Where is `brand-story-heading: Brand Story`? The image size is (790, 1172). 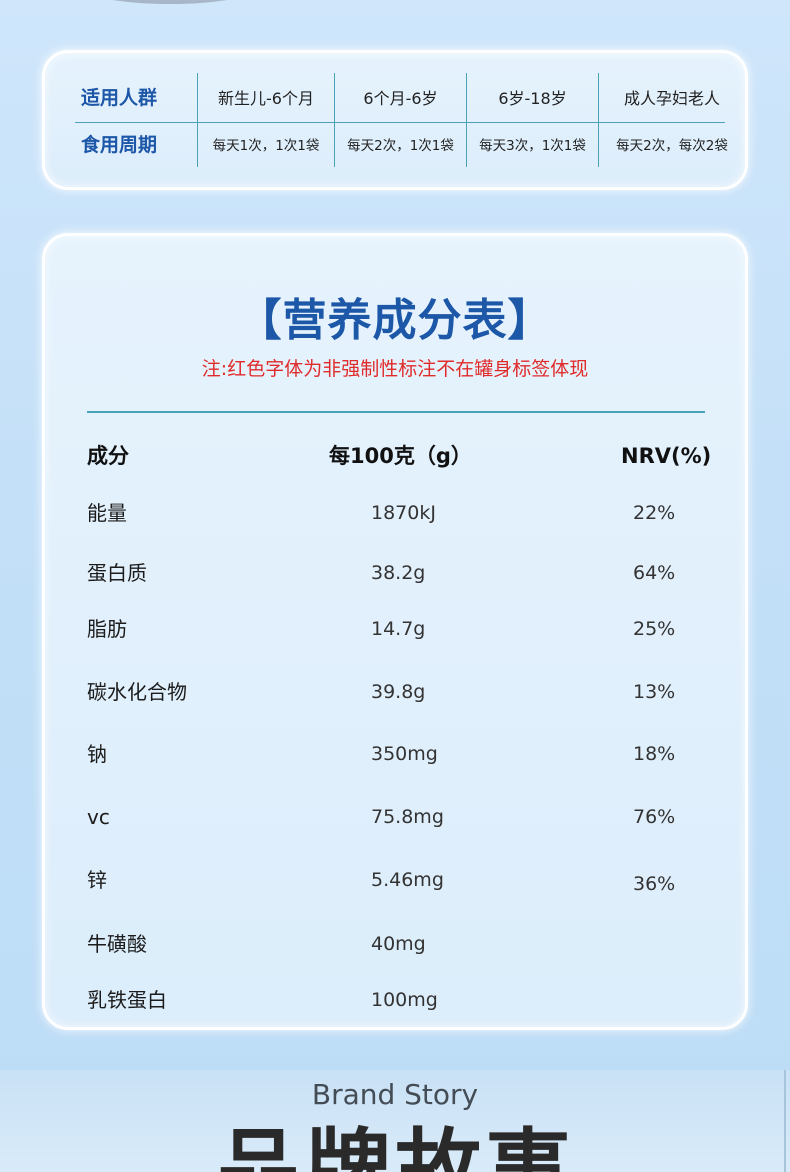
brand-story-heading: Brand Story is located at coordinates (395, 1094).